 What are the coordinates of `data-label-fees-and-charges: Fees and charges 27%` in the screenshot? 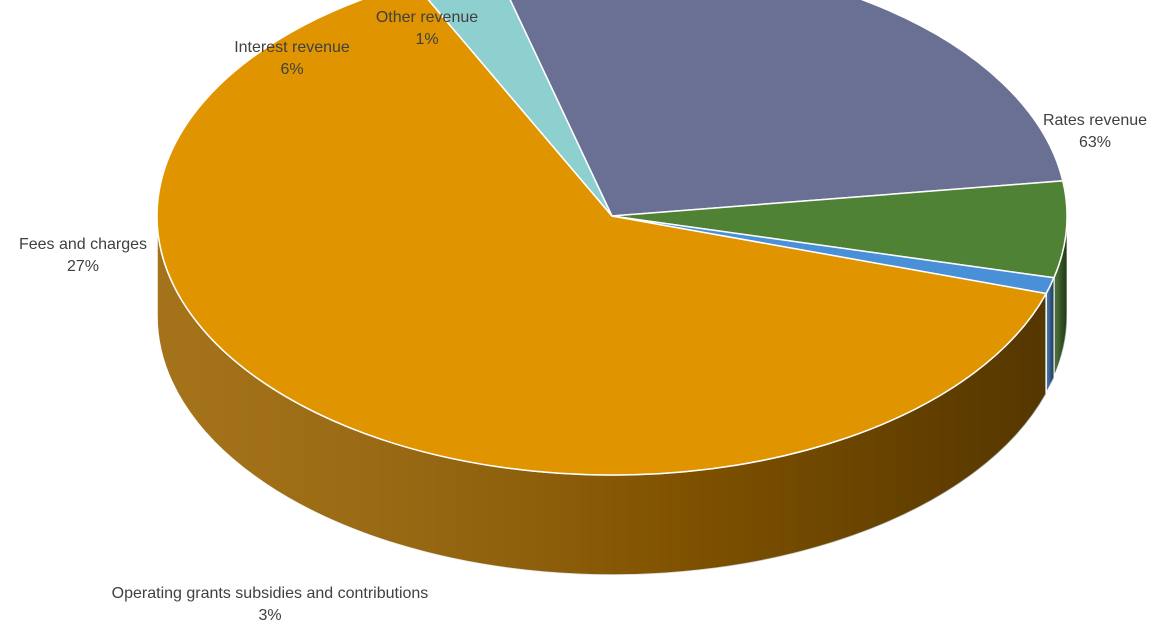 It's located at (83, 255).